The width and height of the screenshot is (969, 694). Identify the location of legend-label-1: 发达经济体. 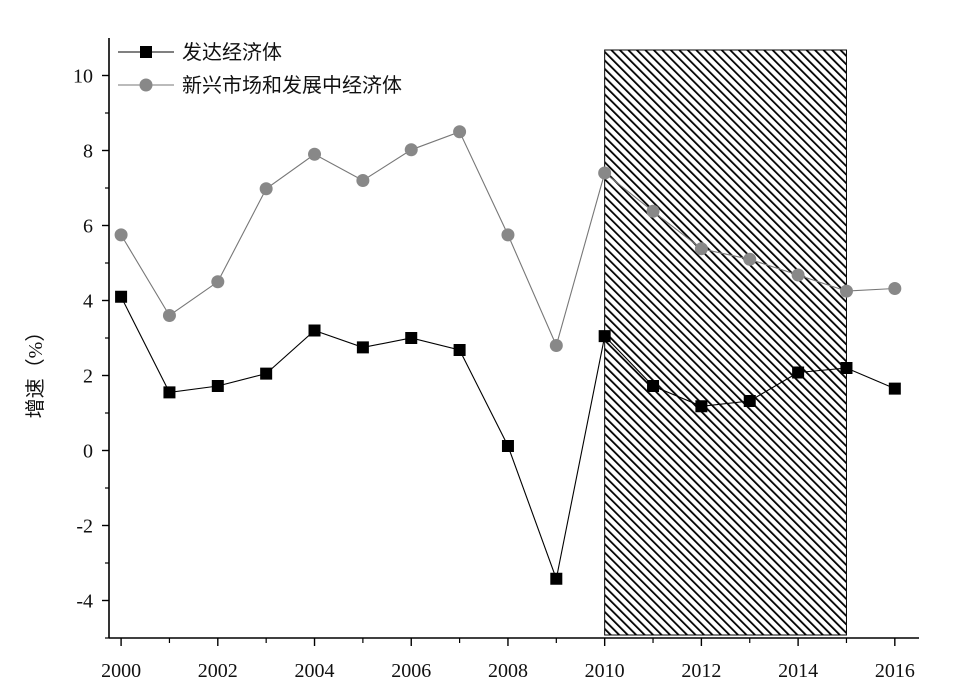
(232, 52).